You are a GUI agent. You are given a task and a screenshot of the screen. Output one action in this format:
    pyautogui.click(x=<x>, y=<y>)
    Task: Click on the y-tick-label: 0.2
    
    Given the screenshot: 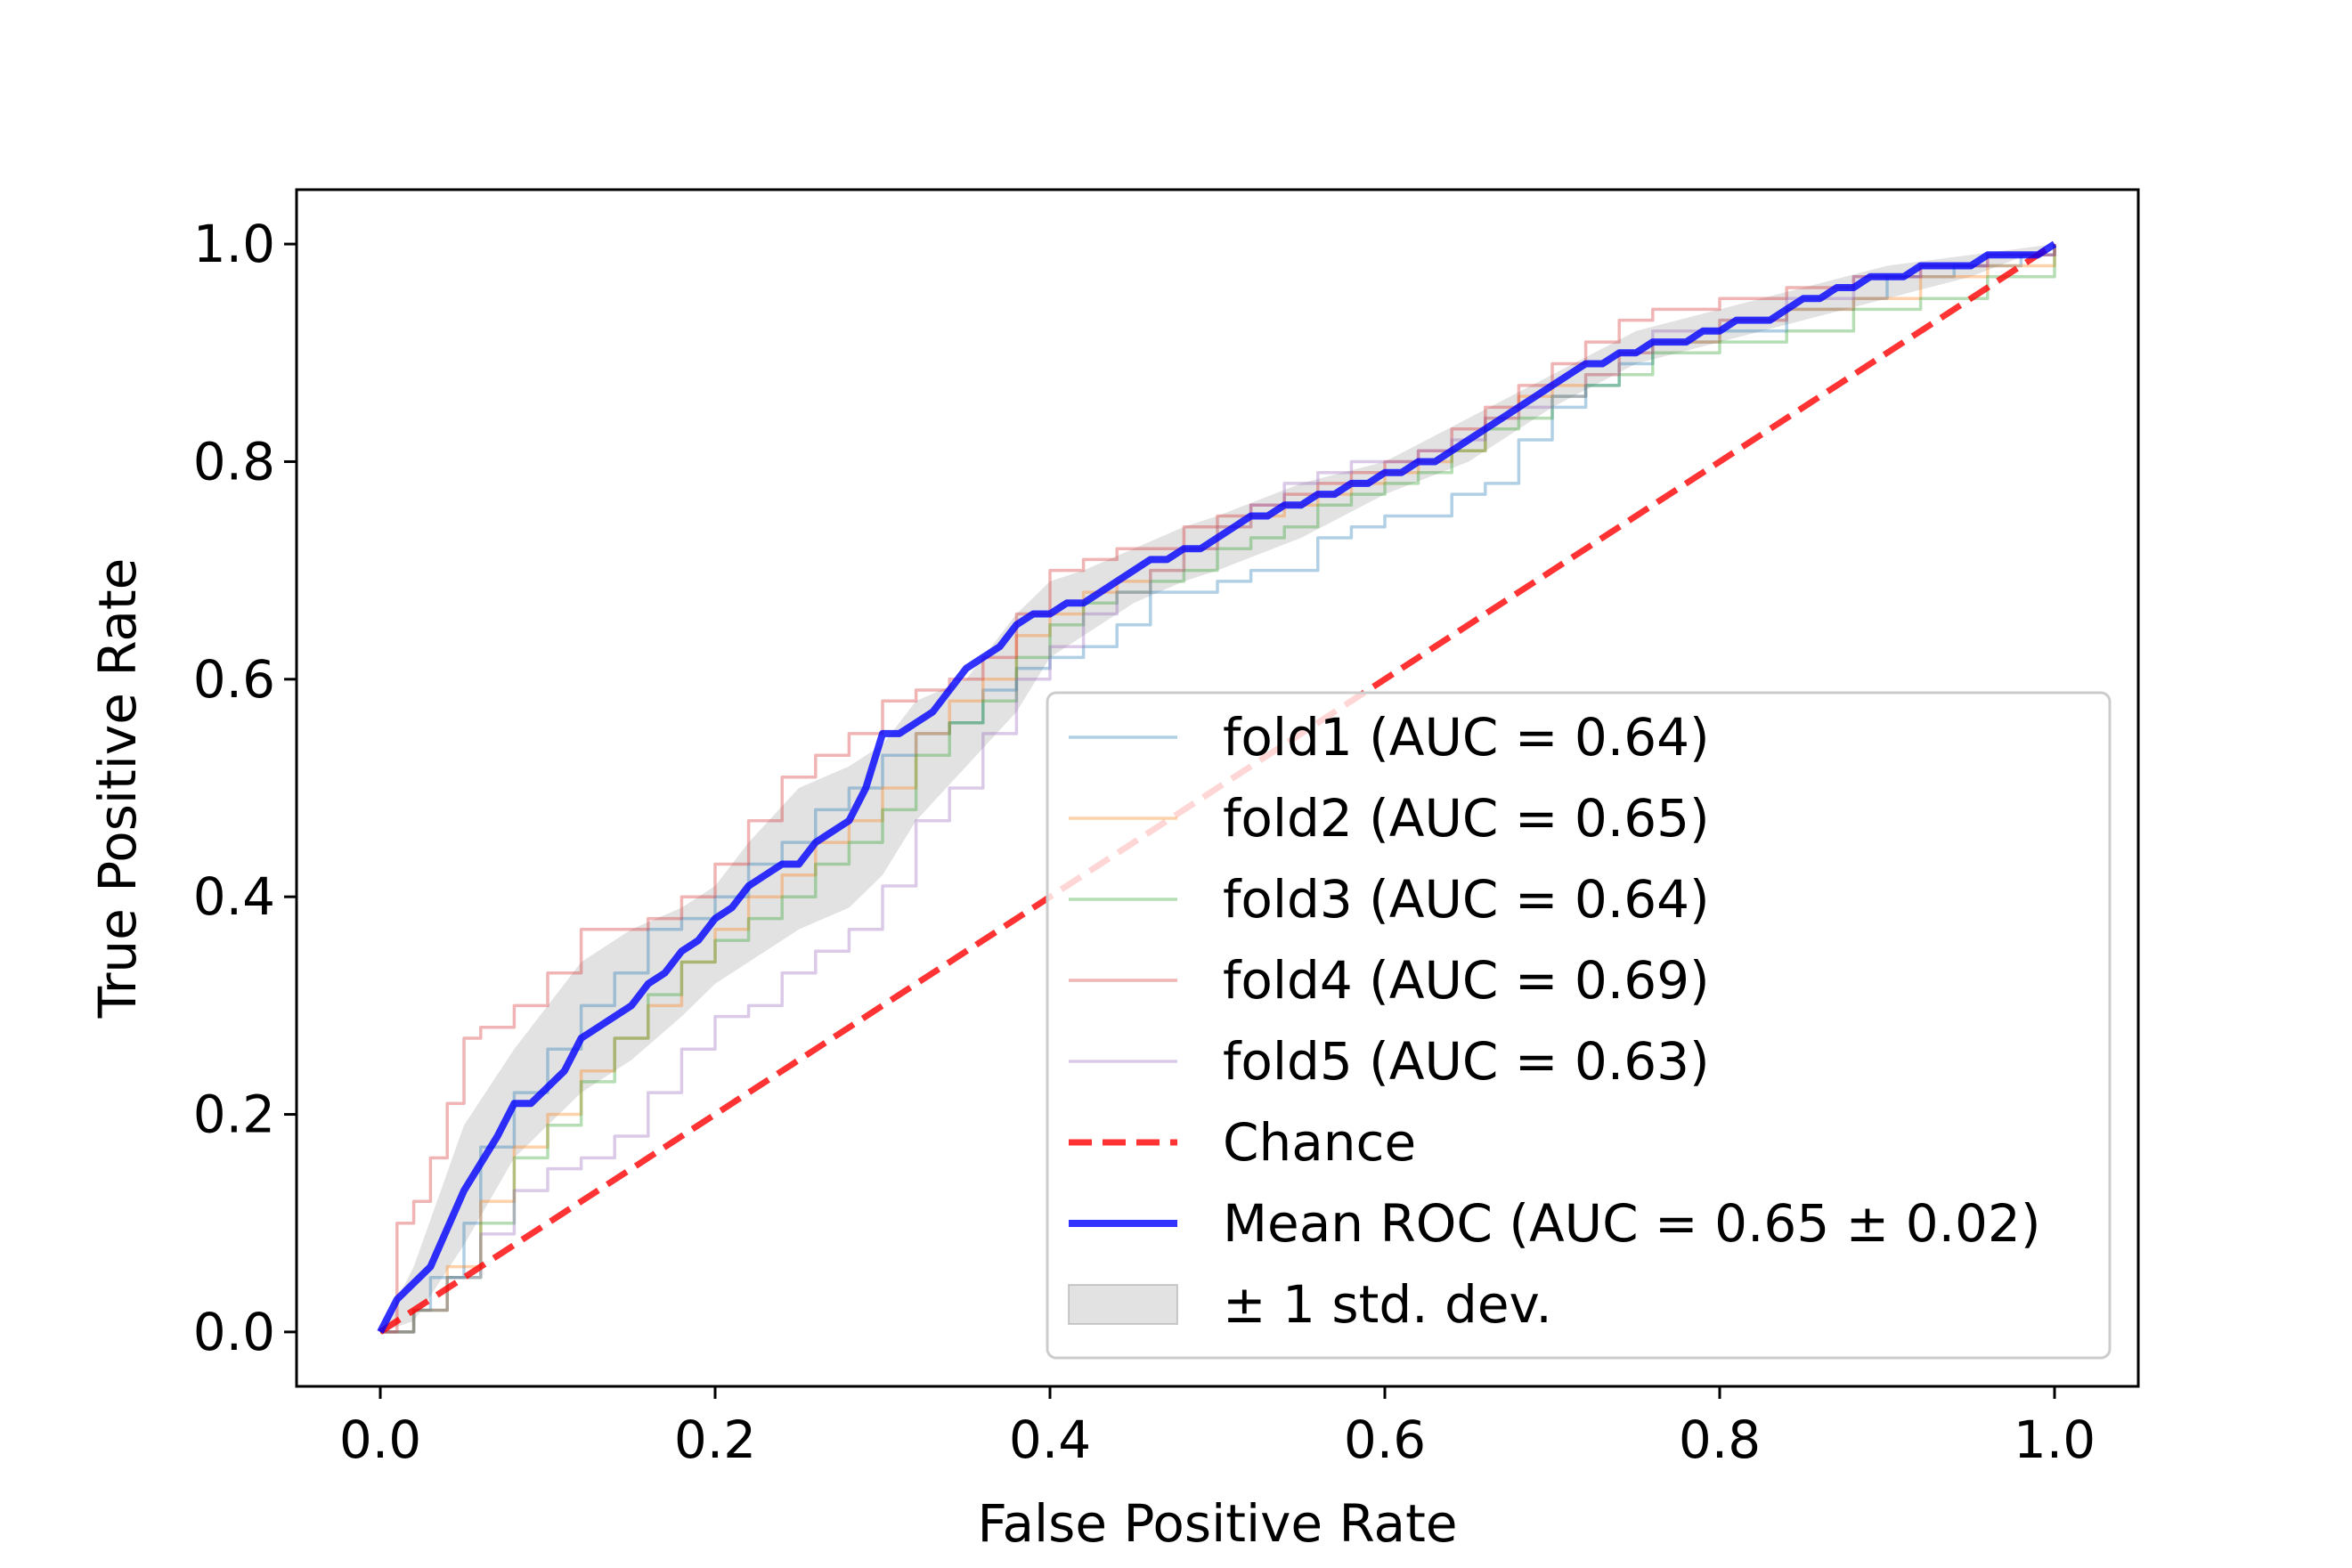 What is the action you would take?
    pyautogui.click(x=234, y=1115)
    